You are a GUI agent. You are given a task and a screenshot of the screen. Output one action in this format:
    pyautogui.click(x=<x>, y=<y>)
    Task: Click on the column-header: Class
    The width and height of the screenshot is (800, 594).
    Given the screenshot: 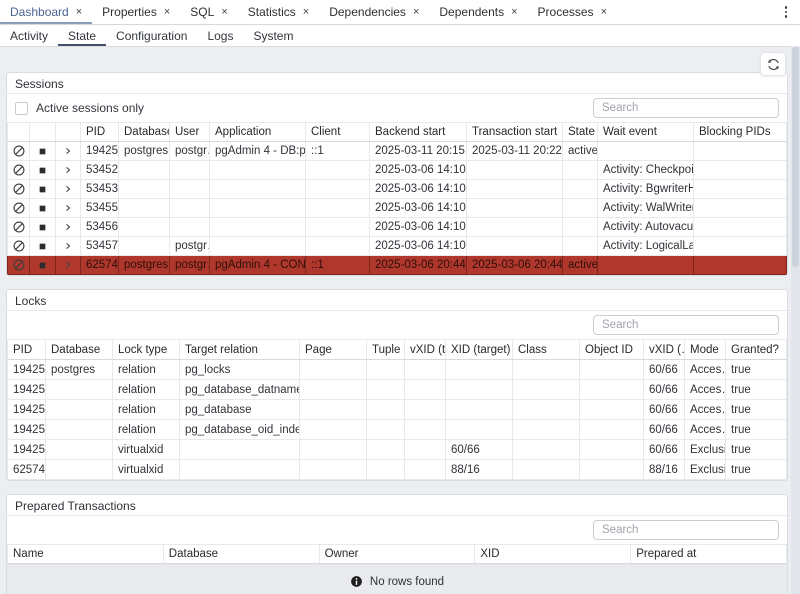 What is the action you would take?
    pyautogui.click(x=546, y=349)
    